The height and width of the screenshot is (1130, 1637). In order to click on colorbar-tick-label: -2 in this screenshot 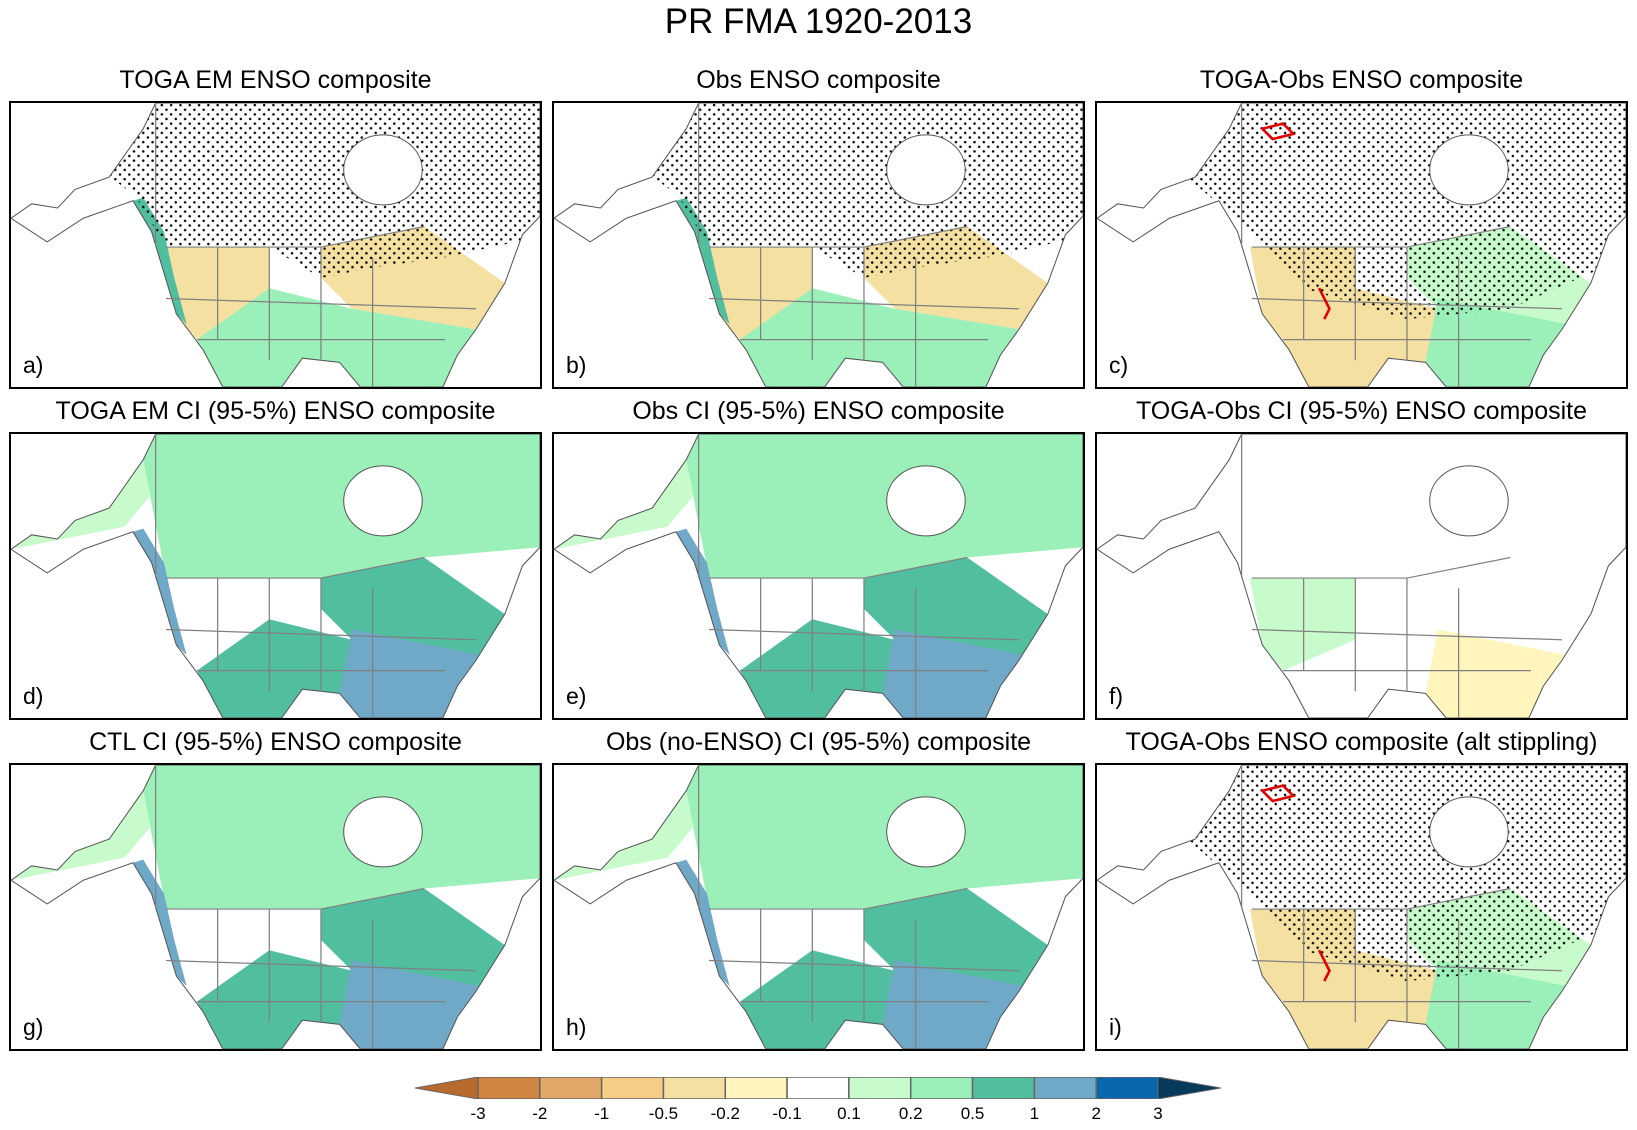, I will do `click(540, 1113)`.